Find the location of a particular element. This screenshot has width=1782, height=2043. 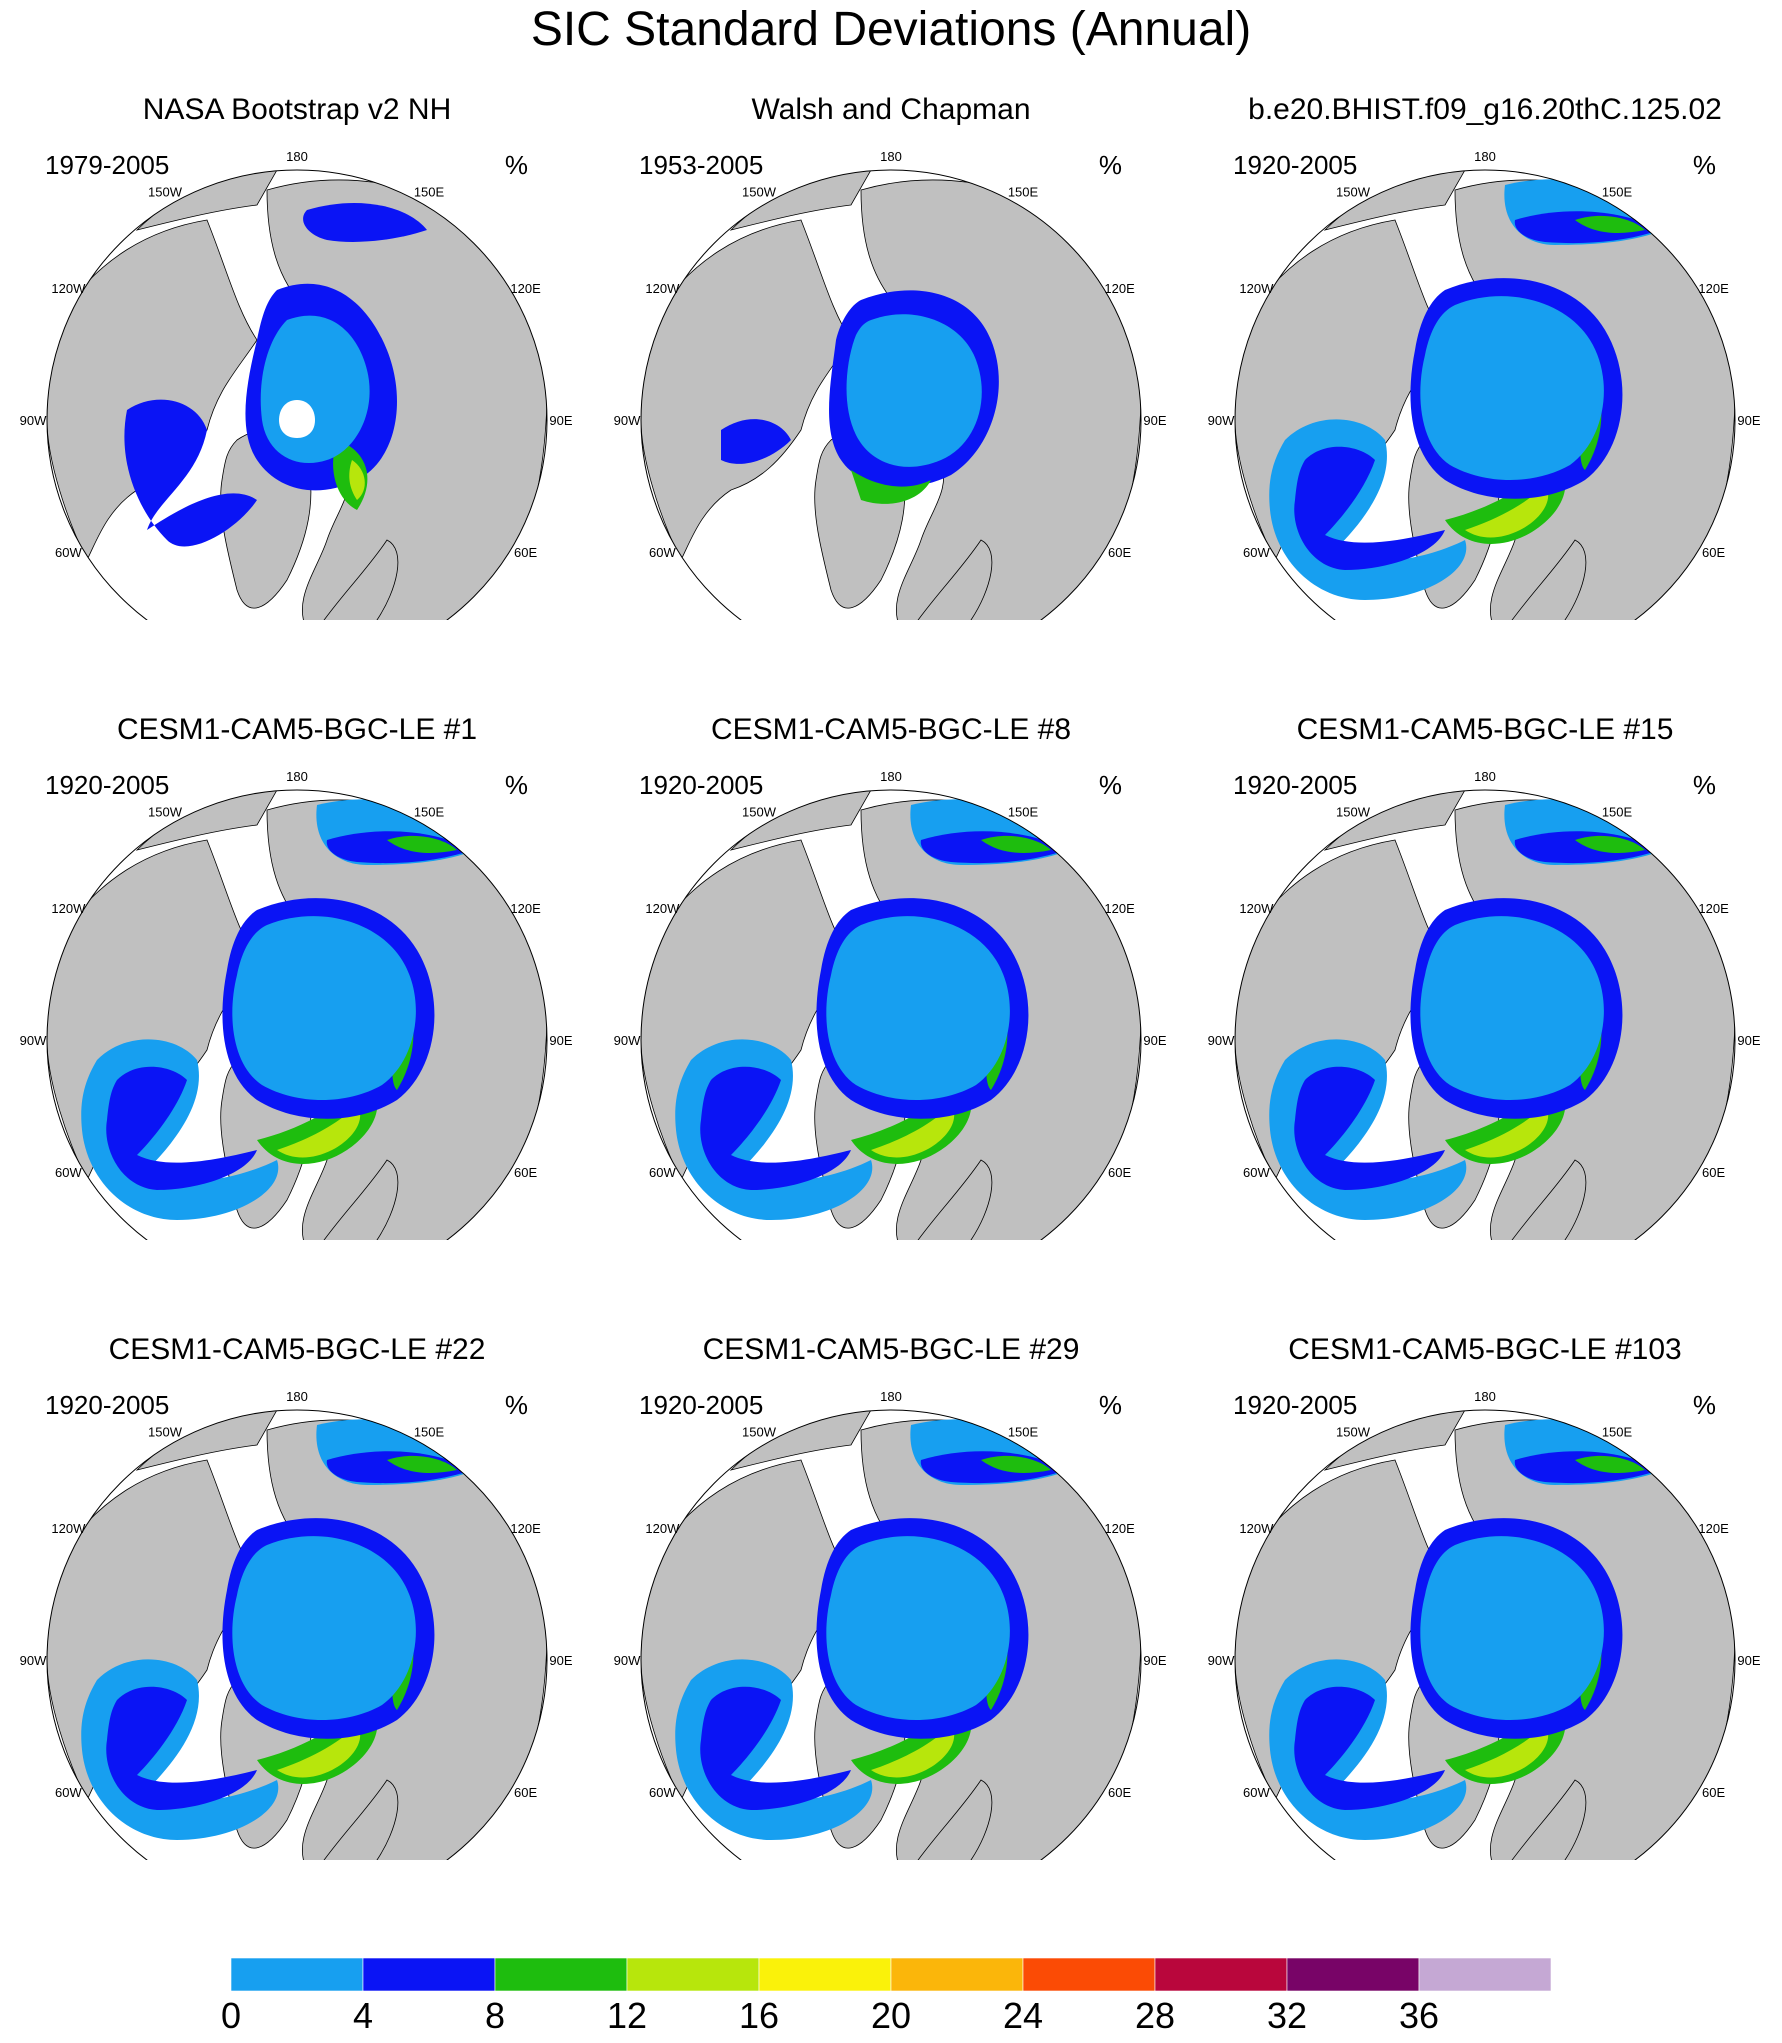

colorbar-tick-label: 0 is located at coordinates (231, 2015).